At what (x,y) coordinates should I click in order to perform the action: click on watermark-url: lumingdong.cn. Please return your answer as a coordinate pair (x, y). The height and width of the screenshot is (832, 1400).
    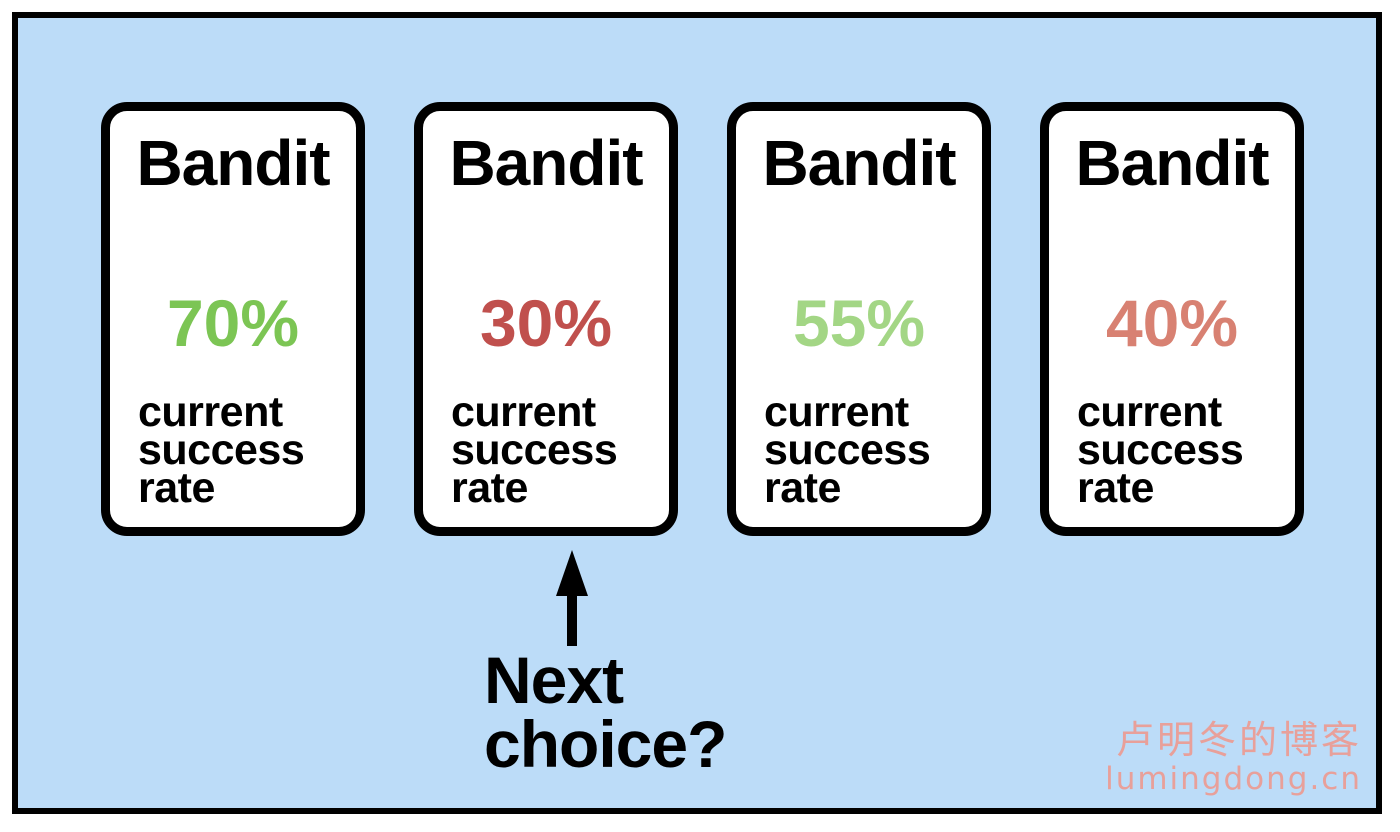
    Looking at the image, I should click on (1233, 779).